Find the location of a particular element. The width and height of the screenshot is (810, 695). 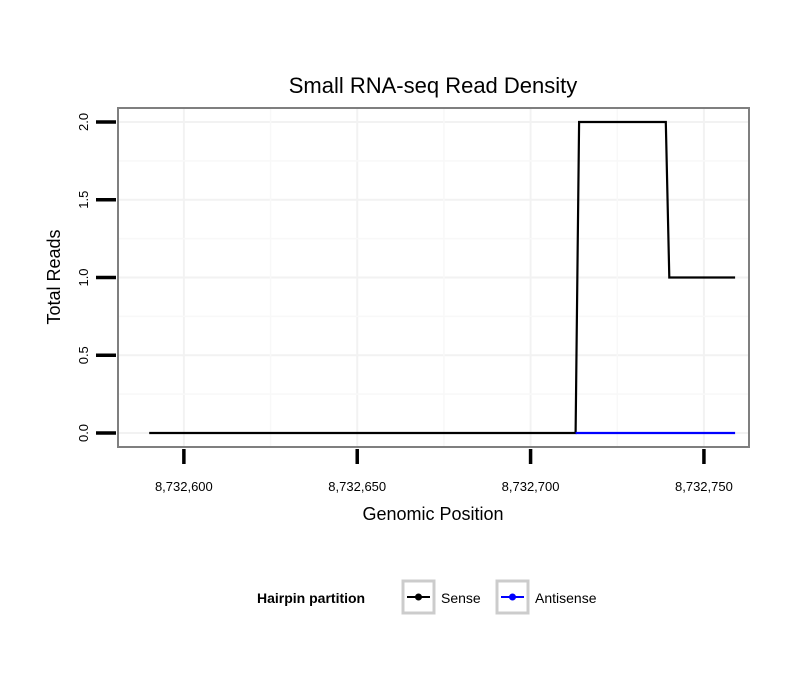

legend-label: Antisense is located at coordinates (566, 598).